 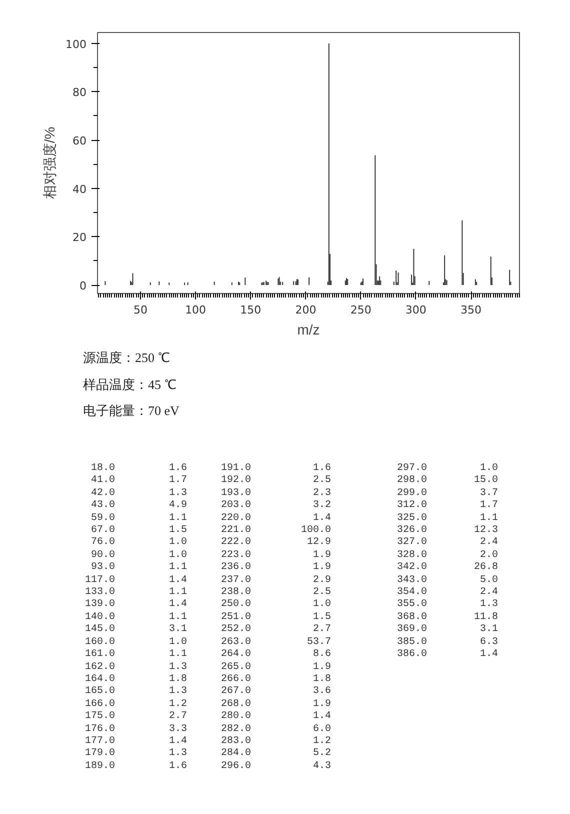 I want to click on category-label: 222.0, so click(x=235, y=543).